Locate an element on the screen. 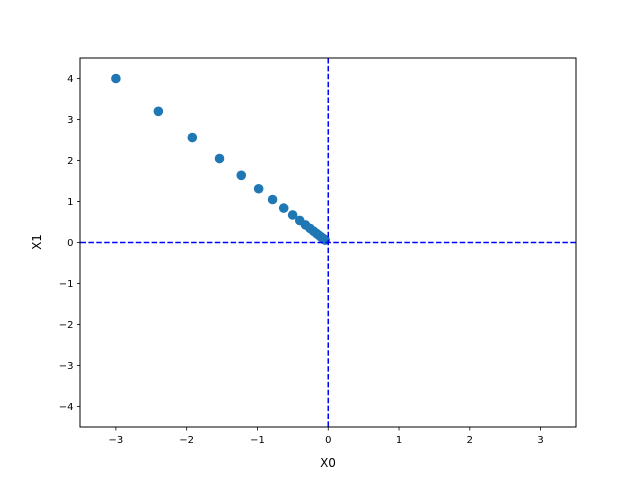 Image resolution: width=640 pixels, height=484 pixels. y-tick-label: −1 is located at coordinates (66, 284).